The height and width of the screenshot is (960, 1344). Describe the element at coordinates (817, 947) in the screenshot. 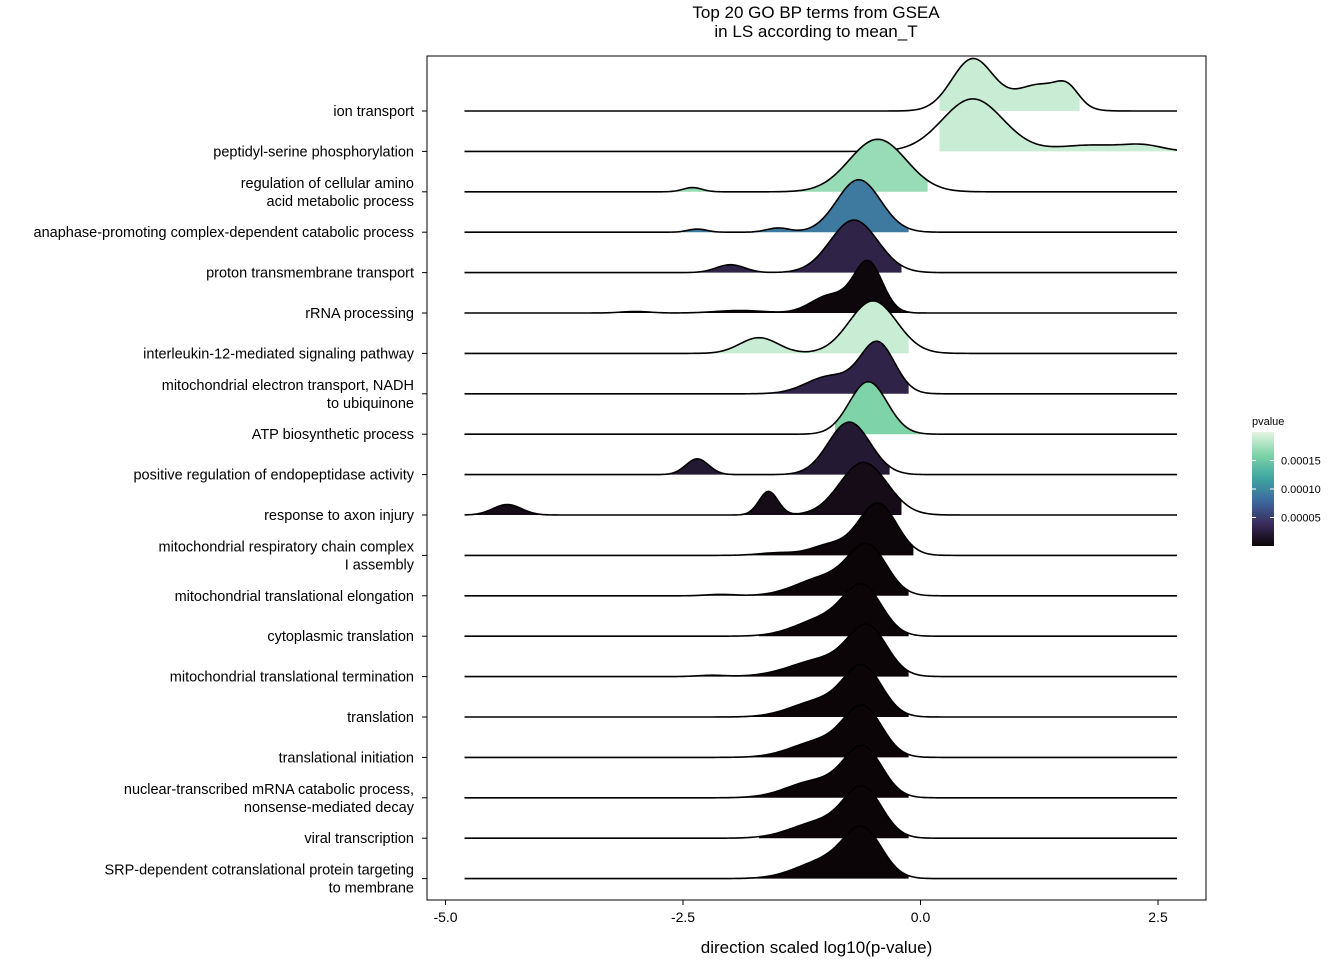

I see `x-axis-label: direction scaled log10(p-value)` at that location.